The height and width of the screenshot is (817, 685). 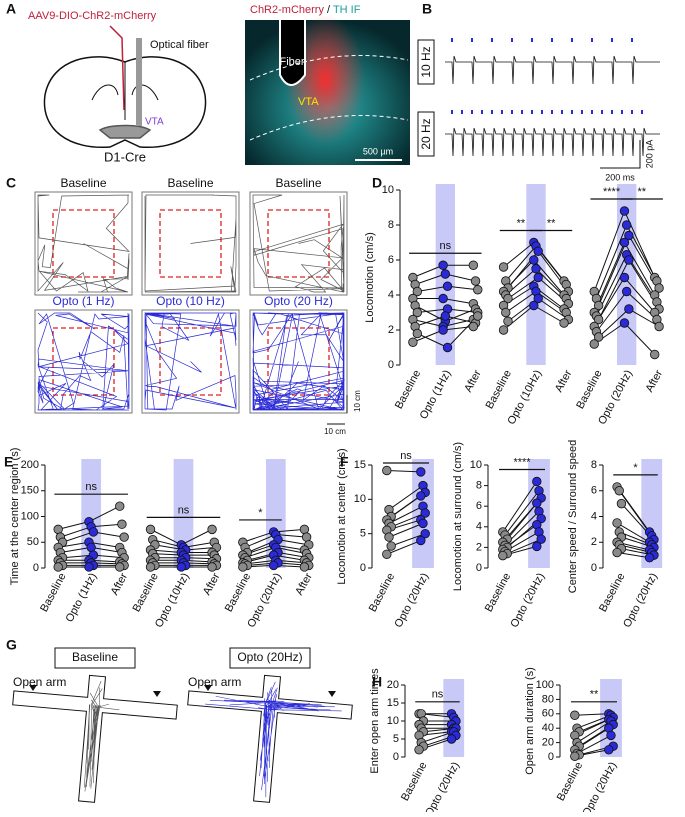 I want to click on y-axis-label: Center speed / Surround speed, so click(x=573, y=517).